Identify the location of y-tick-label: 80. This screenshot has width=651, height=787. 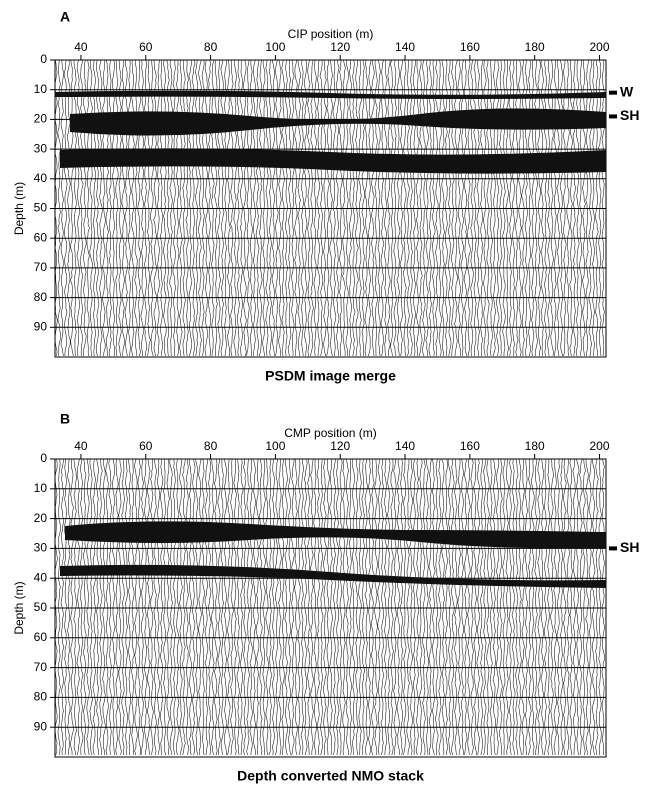
(41, 297).